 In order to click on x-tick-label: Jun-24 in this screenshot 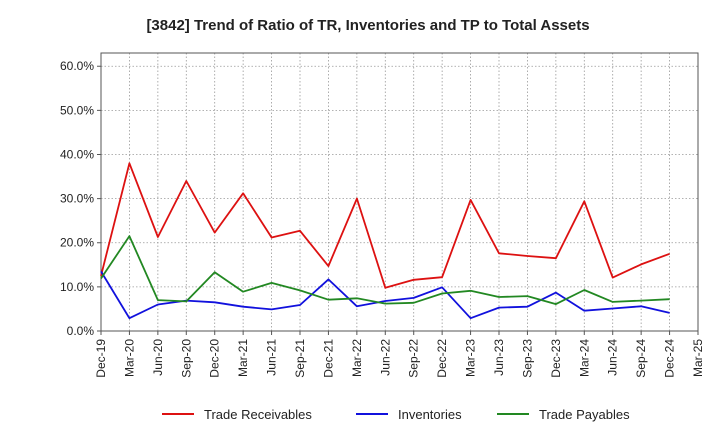, I will do `click(613, 357)`.